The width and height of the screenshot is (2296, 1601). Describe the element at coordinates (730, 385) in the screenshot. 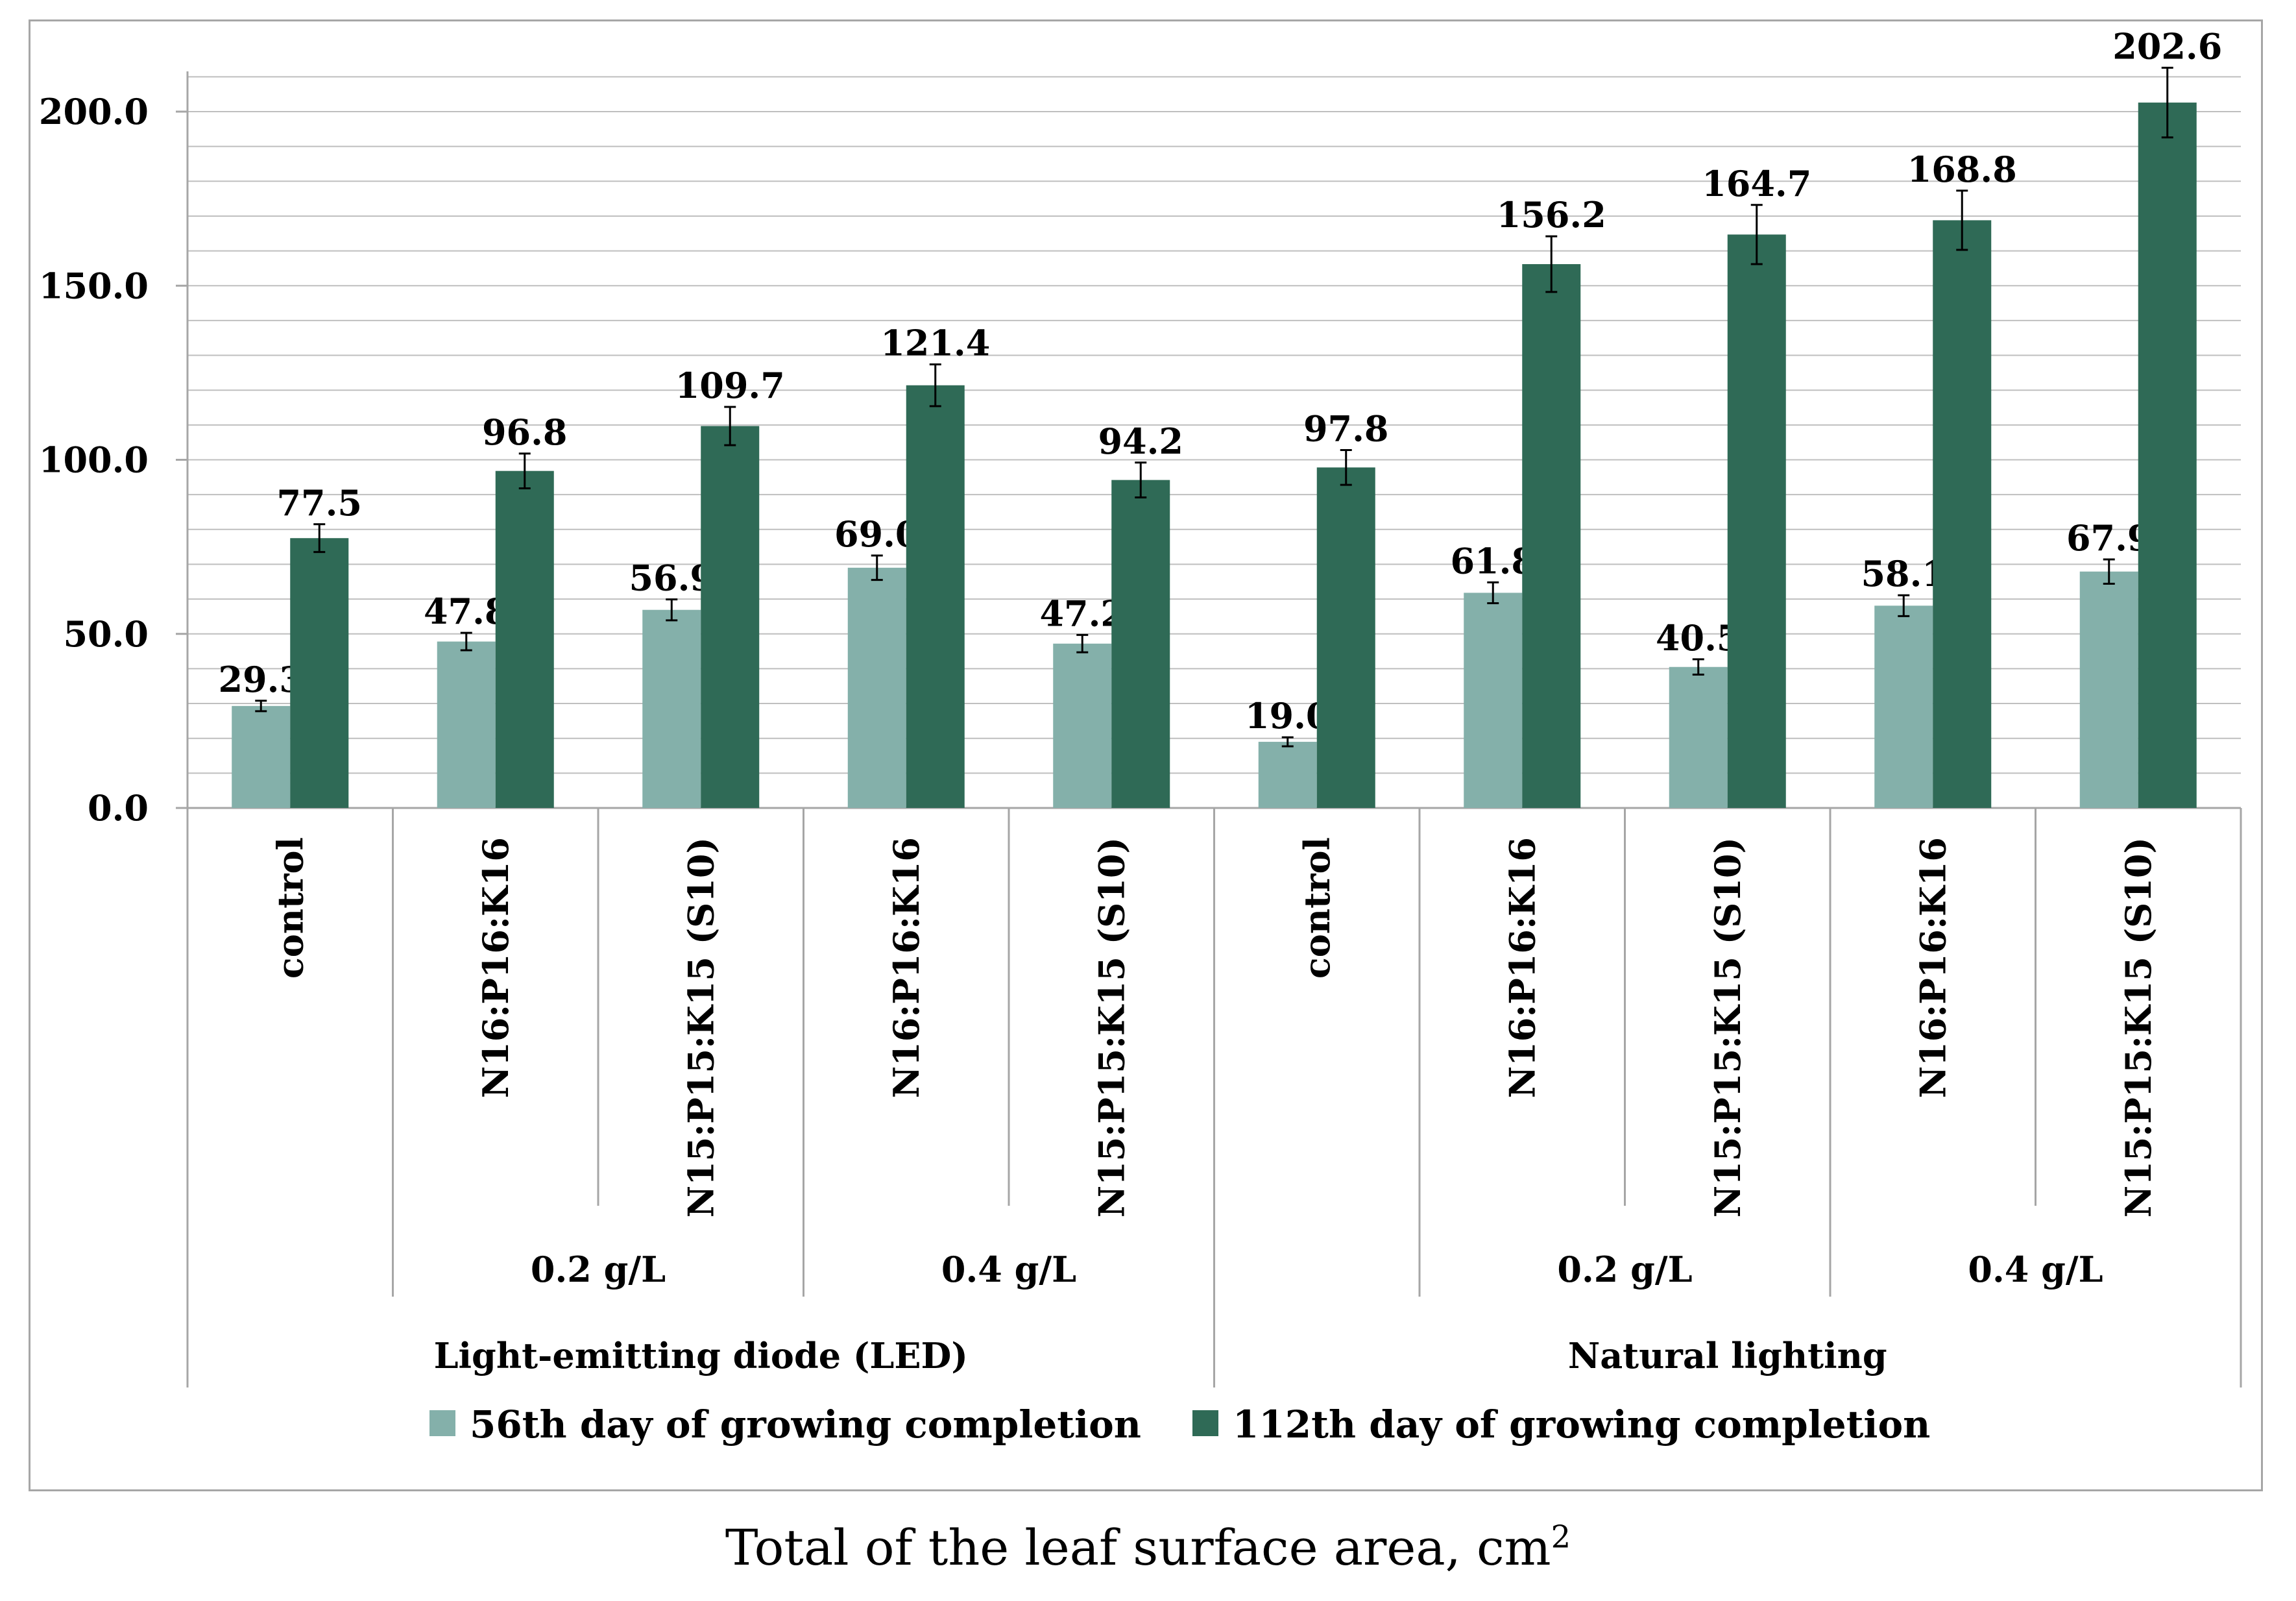

I see `data-label: 109.7` at that location.